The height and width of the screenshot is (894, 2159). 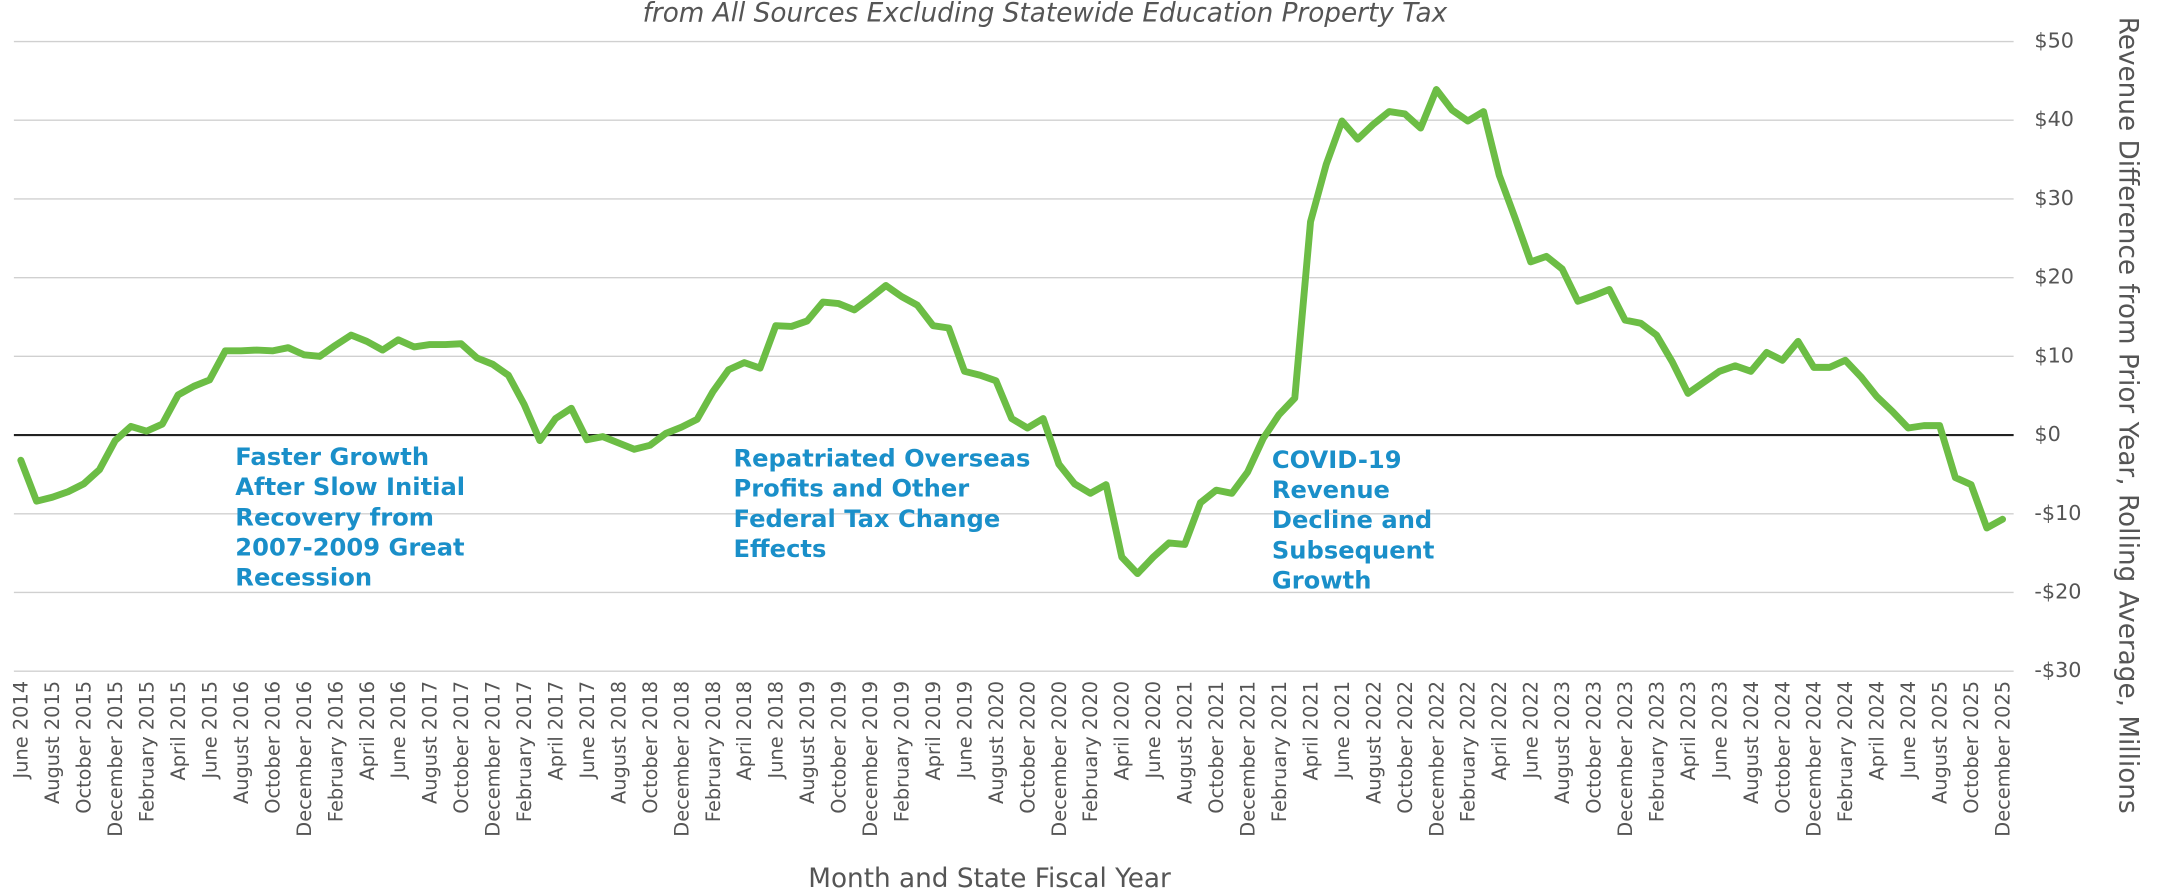 What do you see at coordinates (618, 742) in the screenshot?
I see `x-tick-label: August 2018` at bounding box center [618, 742].